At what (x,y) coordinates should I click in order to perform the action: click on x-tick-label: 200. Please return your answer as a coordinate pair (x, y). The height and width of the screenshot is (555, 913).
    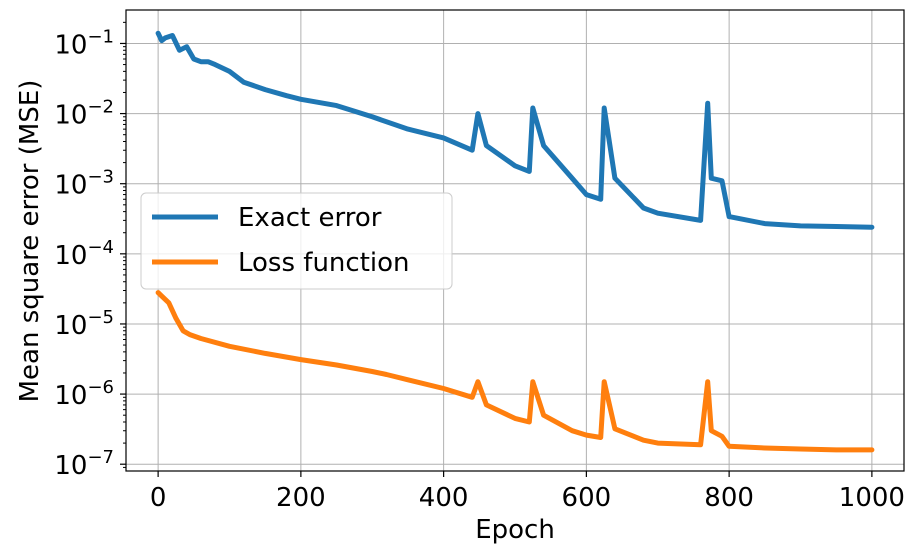
    Looking at the image, I should click on (301, 498).